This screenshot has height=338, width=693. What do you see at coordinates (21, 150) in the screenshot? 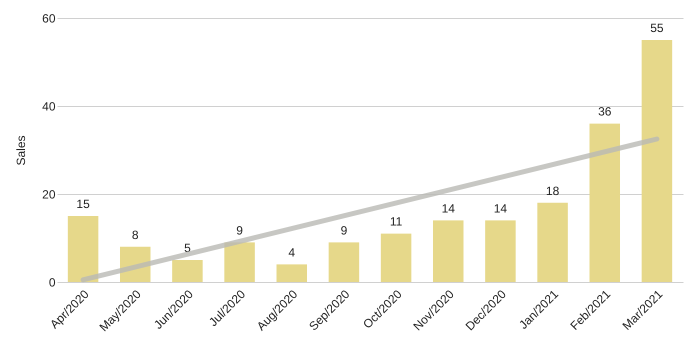
I see `y-axis-title: Sales` at bounding box center [21, 150].